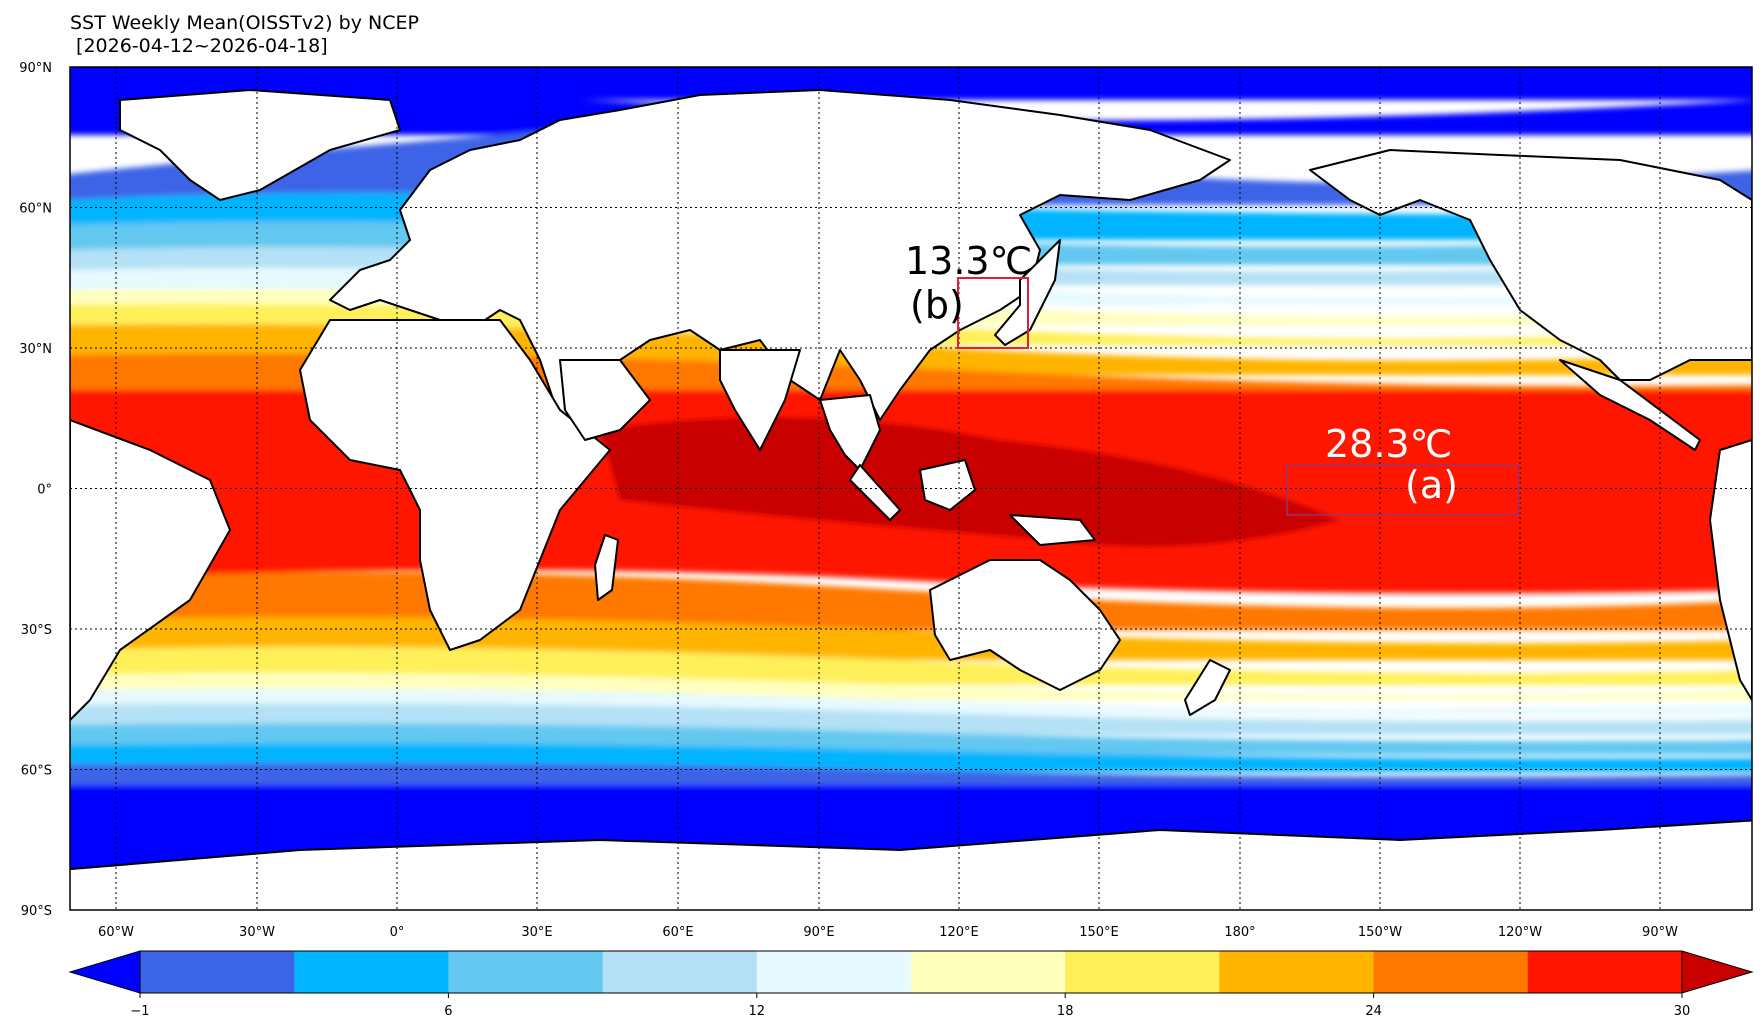 Image resolution: width=1763 pixels, height=1030 pixels. Describe the element at coordinates (44, 490) in the screenshot. I see `lat-label: 0°` at that location.